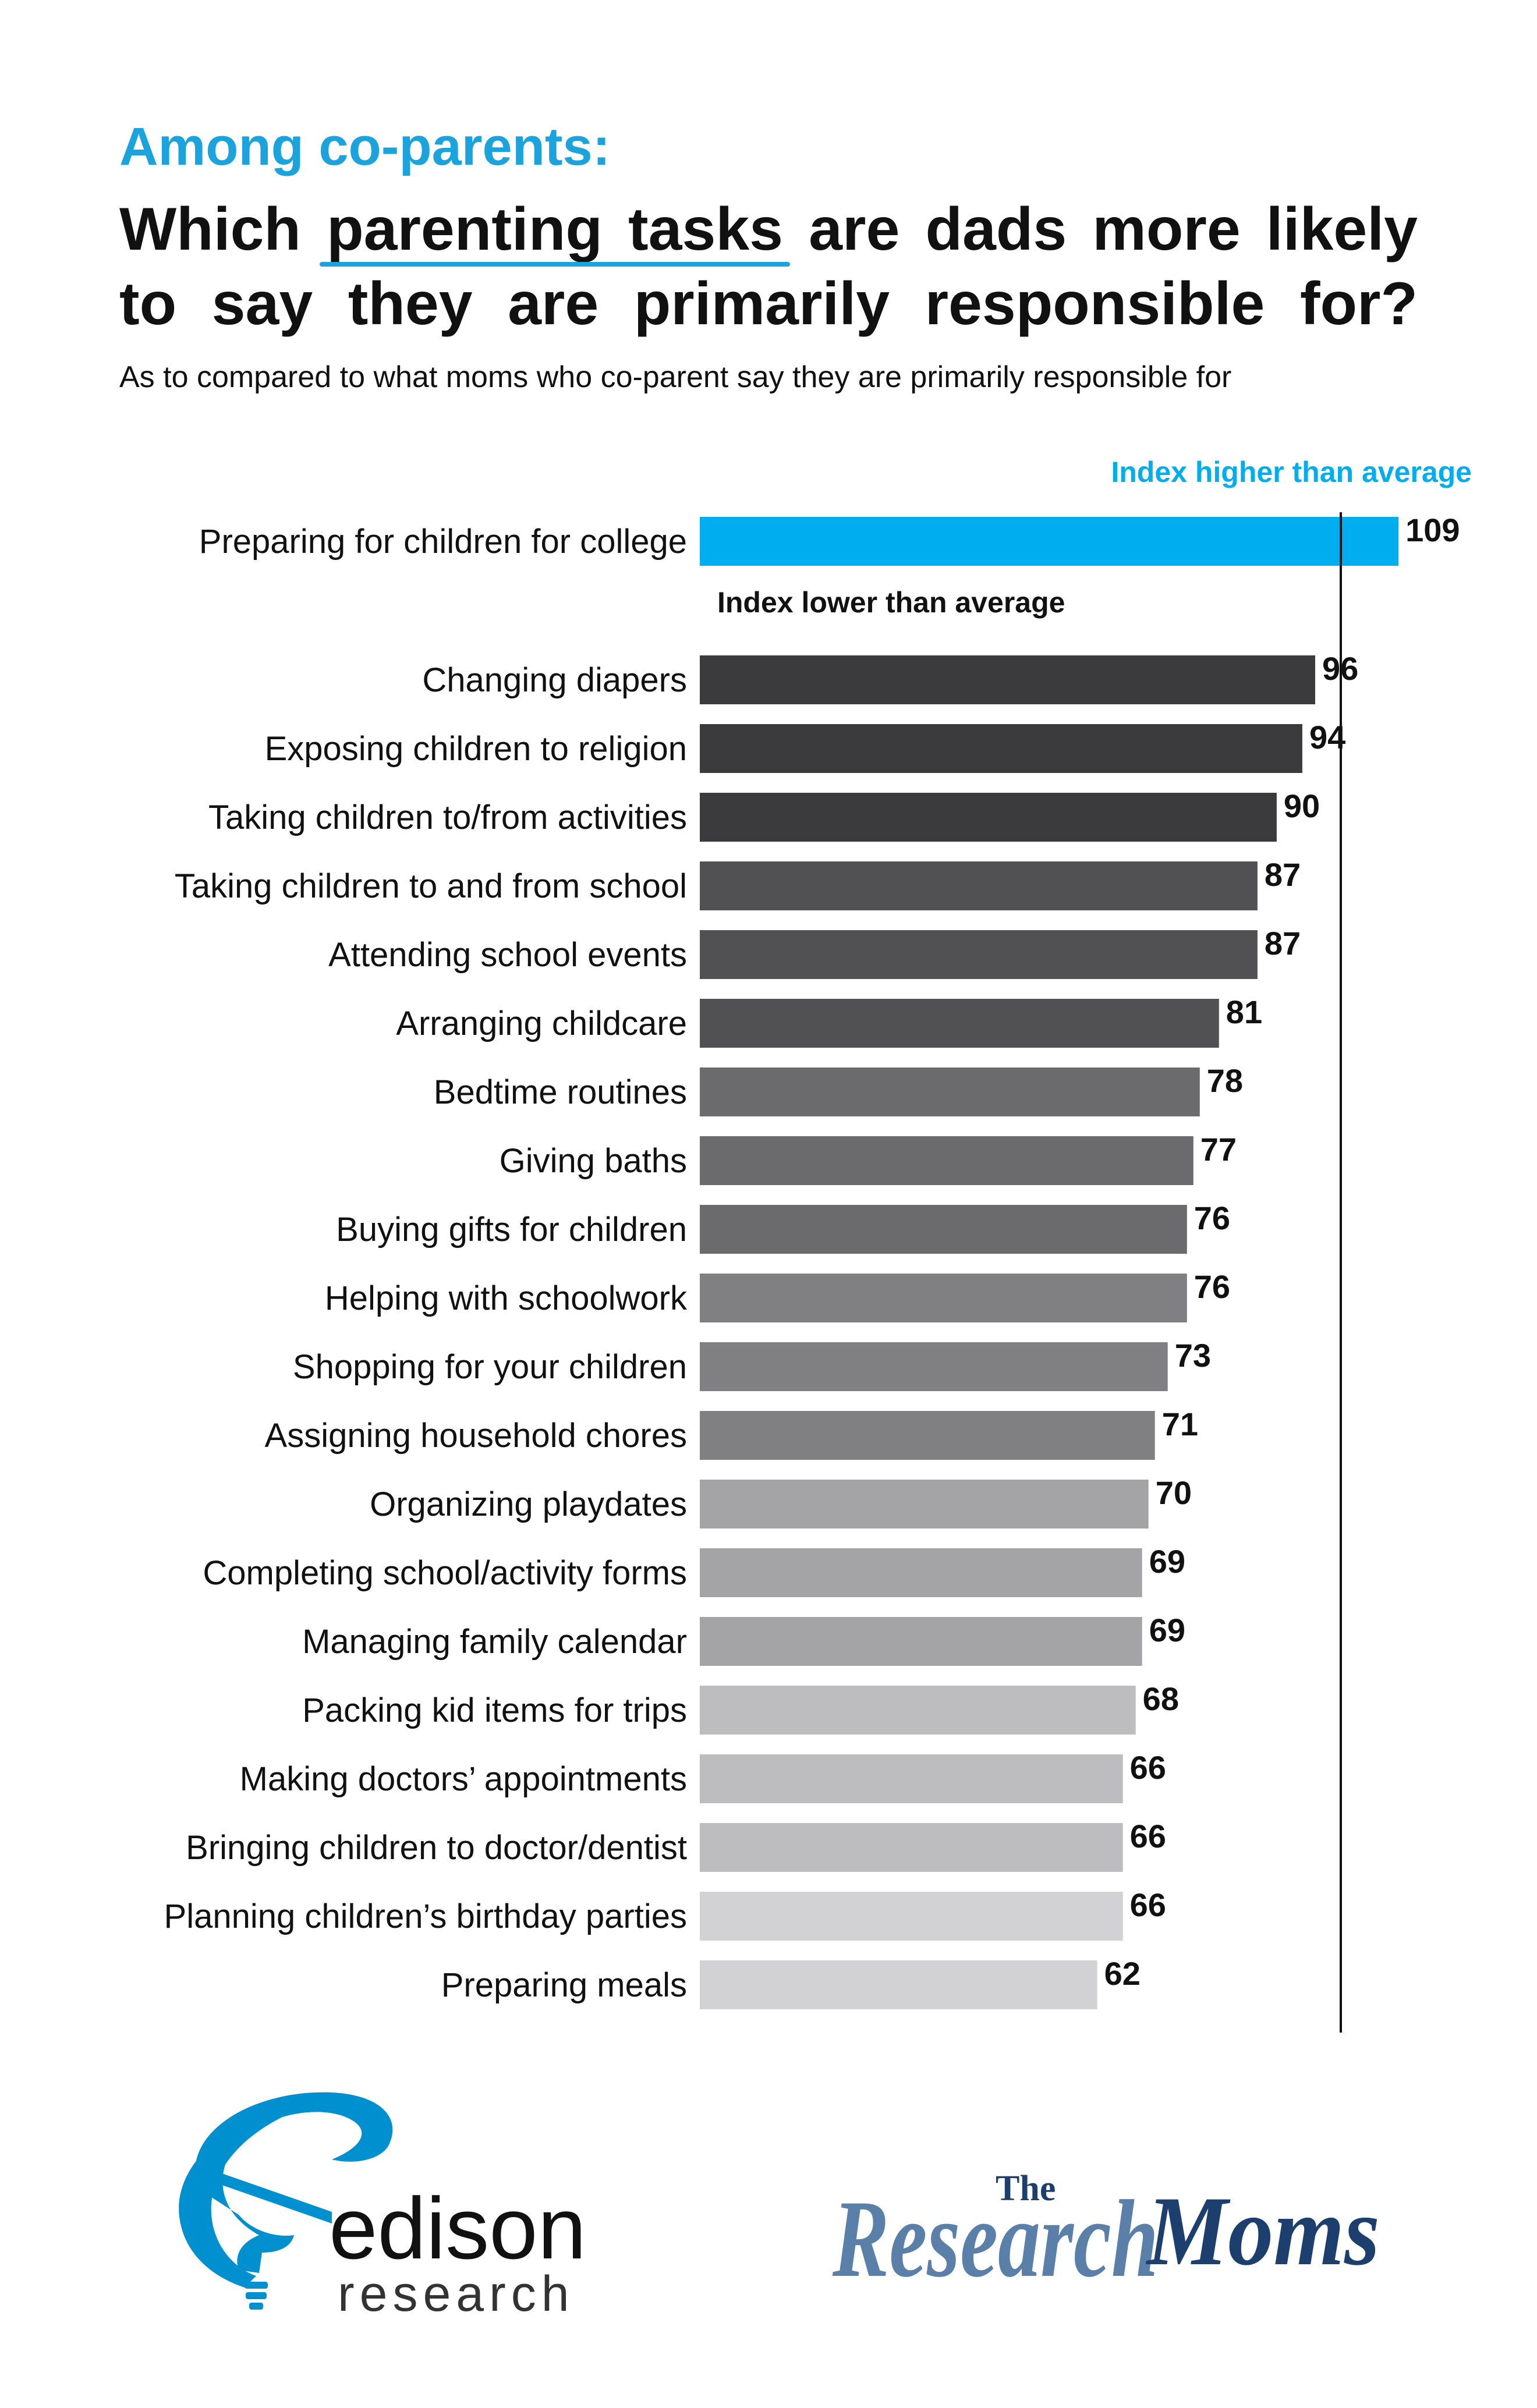 The height and width of the screenshot is (2408, 1537). What do you see at coordinates (564, 1985) in the screenshot?
I see `category-label: Preparing meals` at bounding box center [564, 1985].